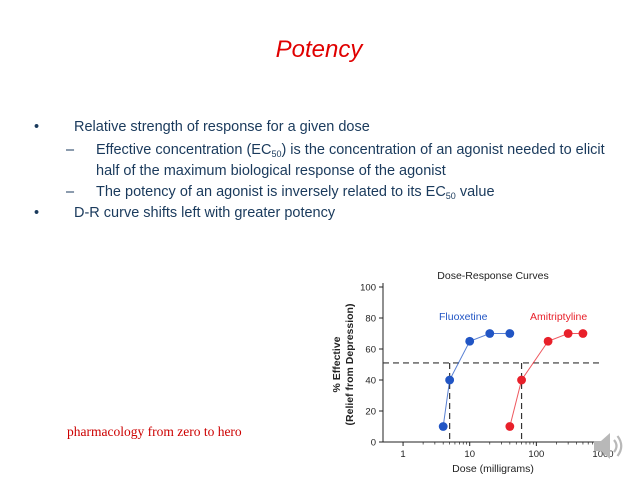 Image resolution: width=638 pixels, height=478 pixels. What do you see at coordinates (558, 317) in the screenshot?
I see `series-label-amitriptyline: Amitriptyline` at bounding box center [558, 317].